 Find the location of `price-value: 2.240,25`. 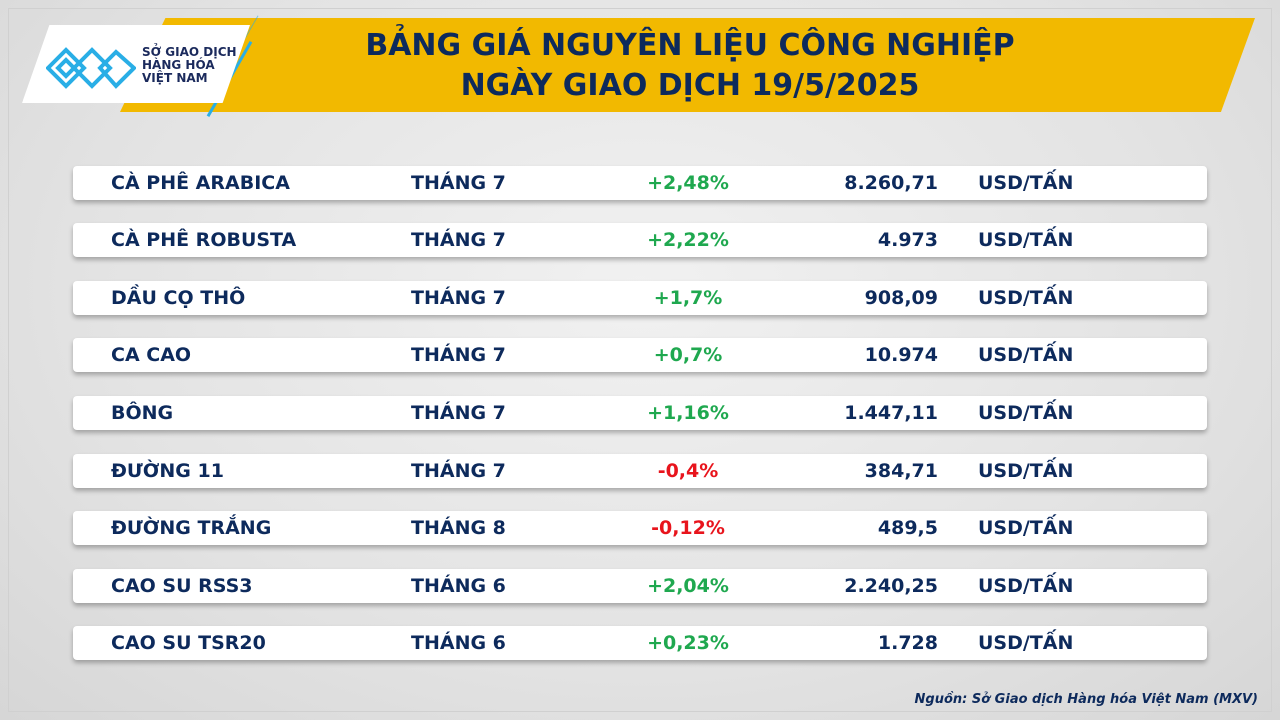

price-value: 2.240,25 is located at coordinates (891, 586).